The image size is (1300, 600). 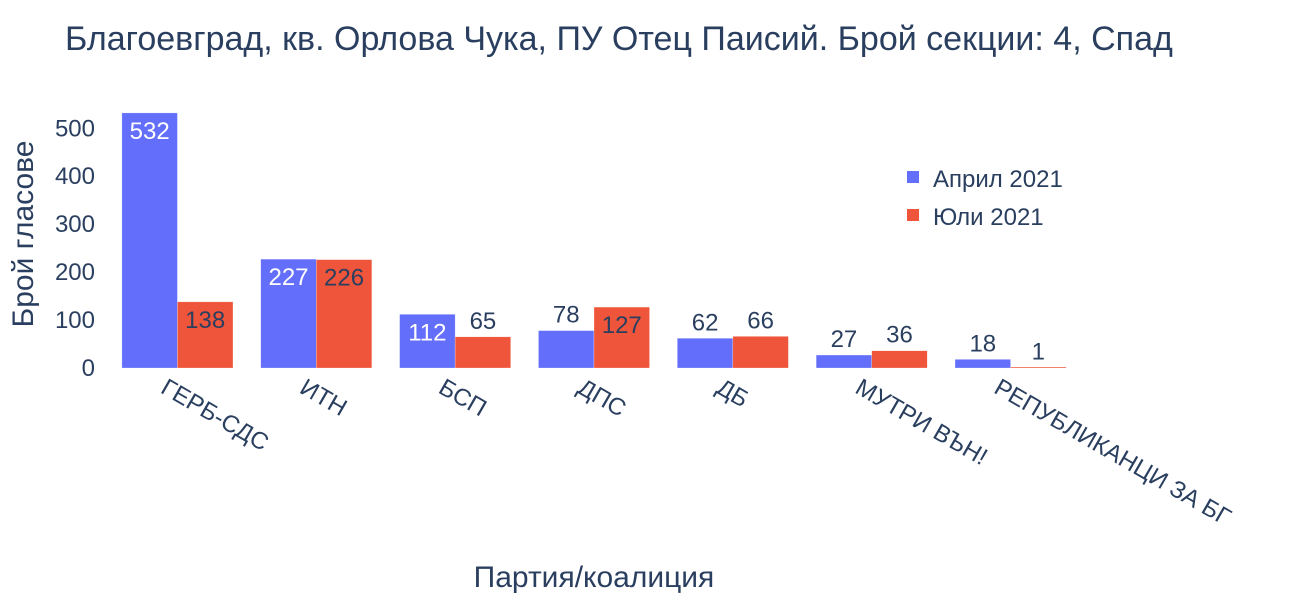 What do you see at coordinates (622, 325) in the screenshot?
I see `bar-value-label: 127` at bounding box center [622, 325].